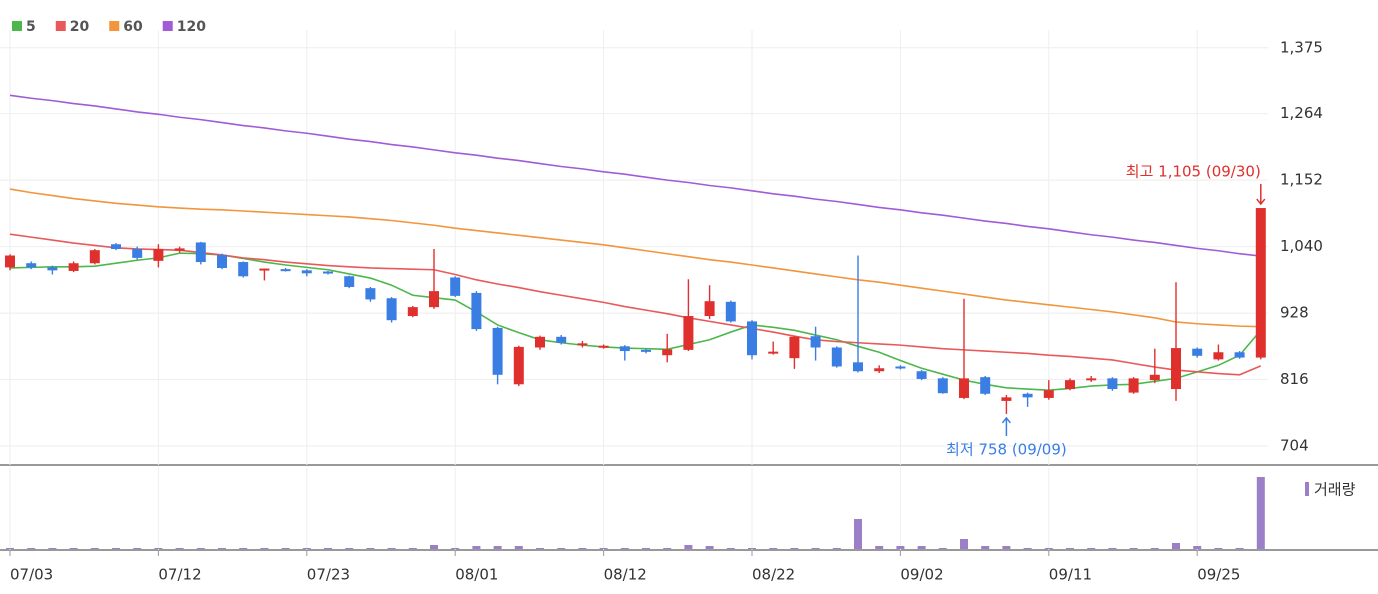 The height and width of the screenshot is (594, 1378). What do you see at coordinates (179, 575) in the screenshot?
I see `x-tick-label: 07/12` at bounding box center [179, 575].